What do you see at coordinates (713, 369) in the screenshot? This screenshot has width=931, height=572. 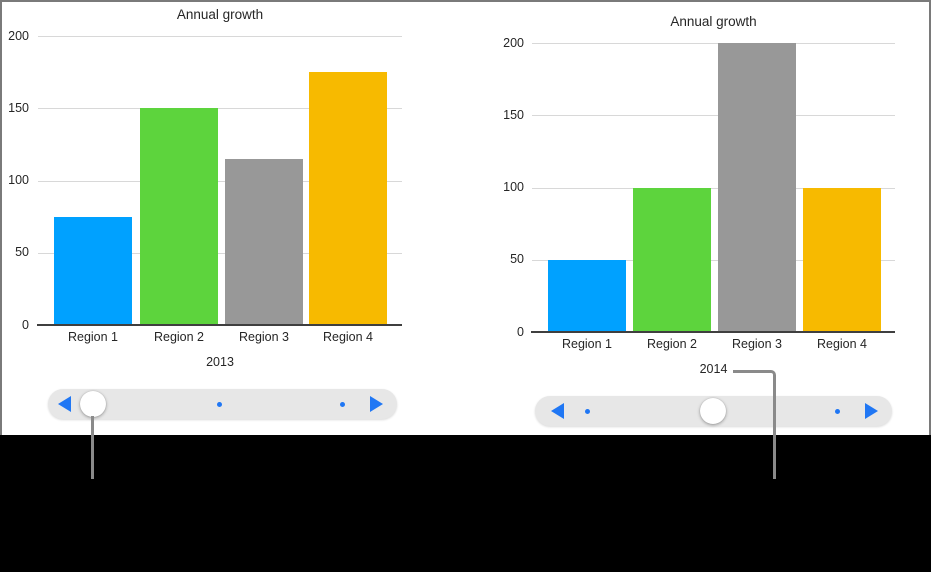 I see `year-label-2014: 2014` at bounding box center [713, 369].